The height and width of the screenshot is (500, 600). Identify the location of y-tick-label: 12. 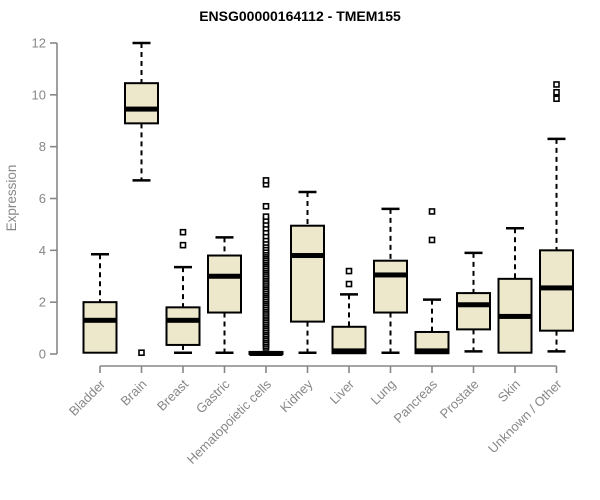
(39, 43).